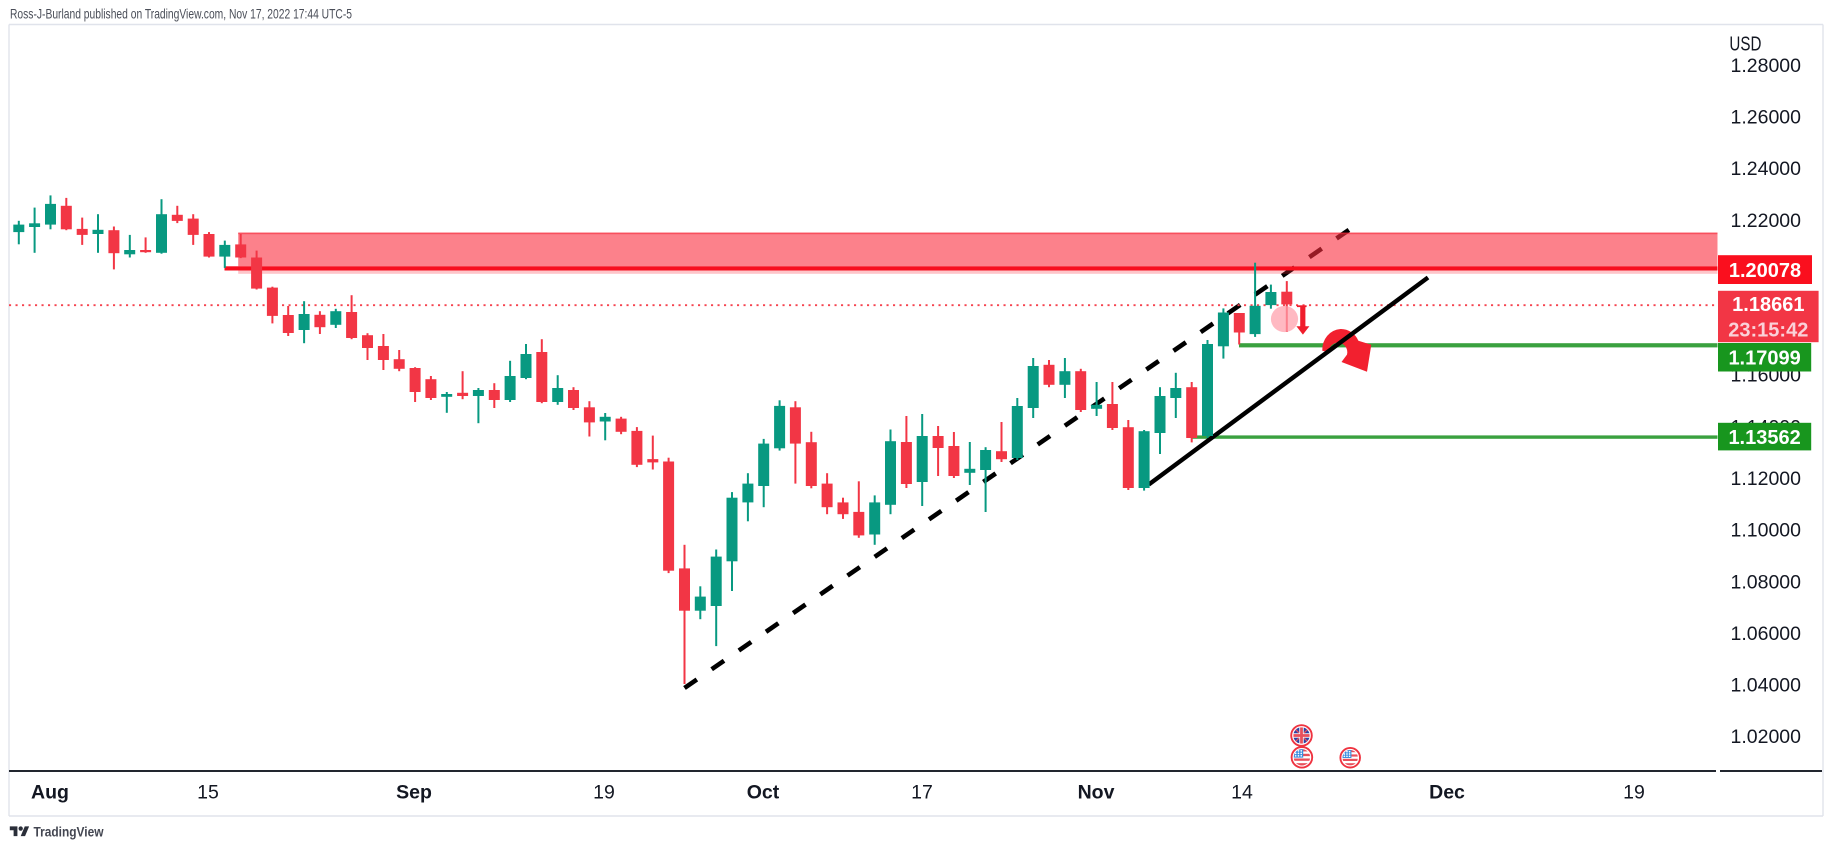 Image resolution: width=1834 pixels, height=850 pixels. I want to click on svg-text: Dec, so click(1447, 792).